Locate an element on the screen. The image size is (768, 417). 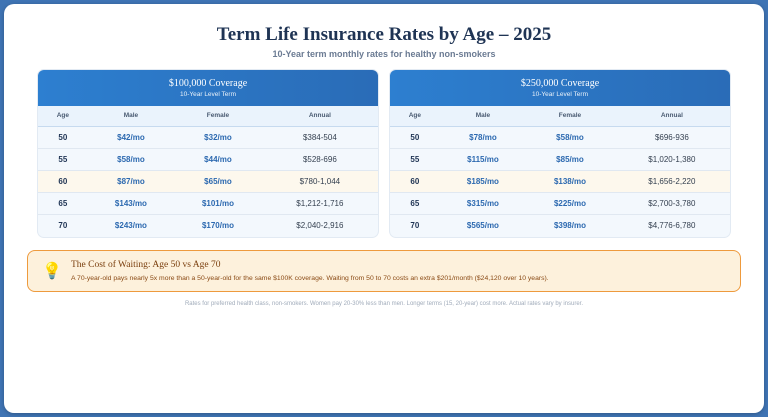
table-title: $100,000 Coverage is located at coordinates (208, 83).